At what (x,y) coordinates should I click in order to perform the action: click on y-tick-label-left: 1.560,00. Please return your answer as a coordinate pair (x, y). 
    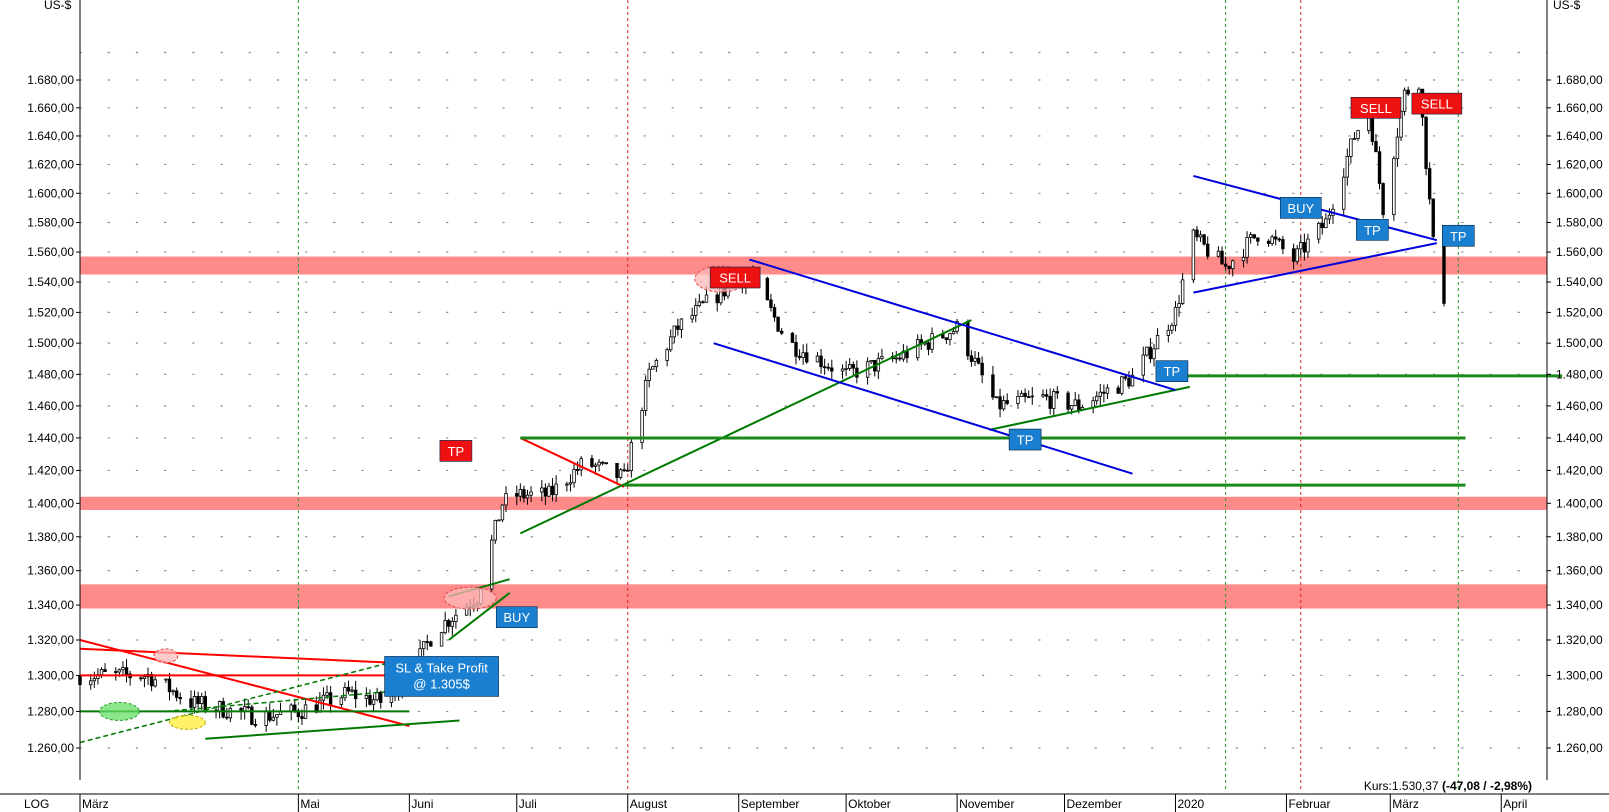
    Looking at the image, I should click on (50, 252).